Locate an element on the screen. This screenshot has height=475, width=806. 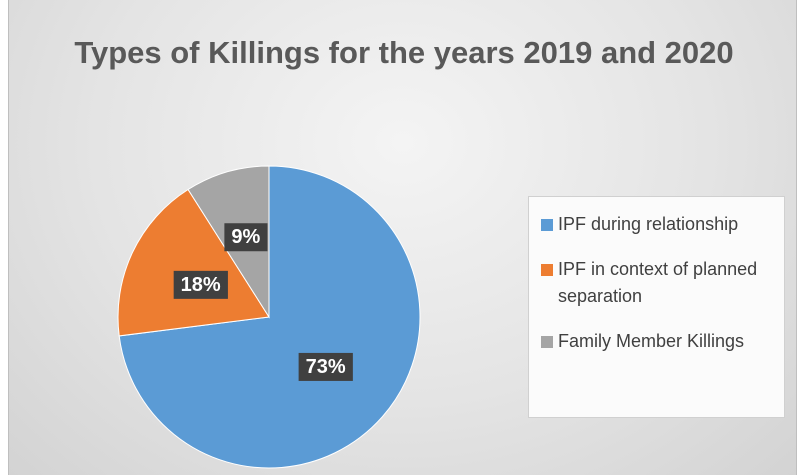
legend-label: IPF in context of planned separation is located at coordinates (658, 282).